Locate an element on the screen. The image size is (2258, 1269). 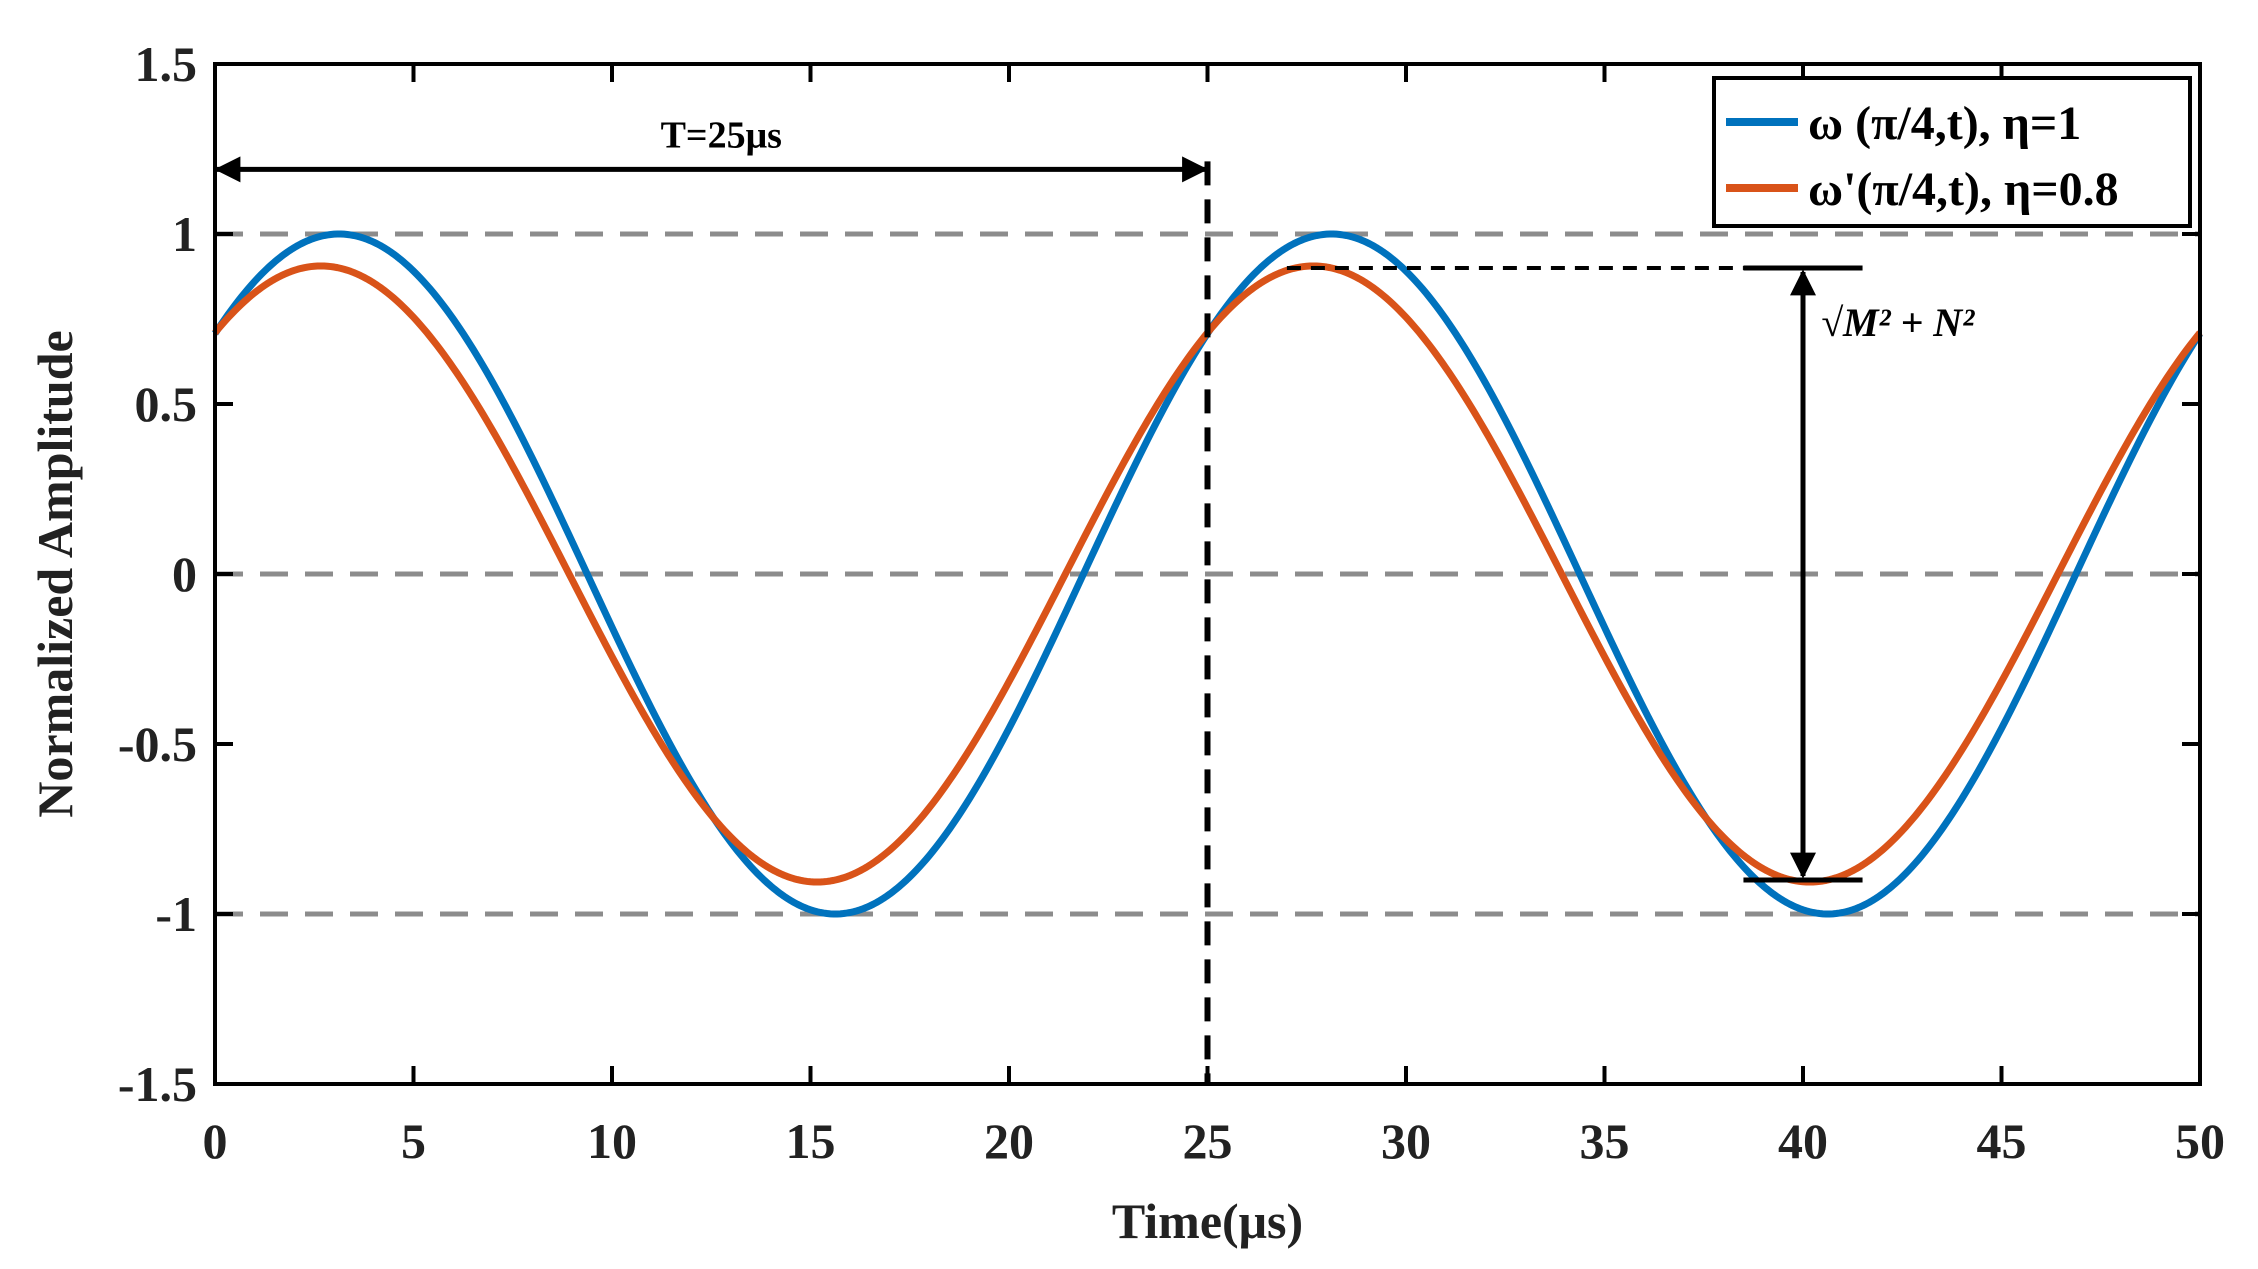
x-tick-label: 25 is located at coordinates (1208, 1141).